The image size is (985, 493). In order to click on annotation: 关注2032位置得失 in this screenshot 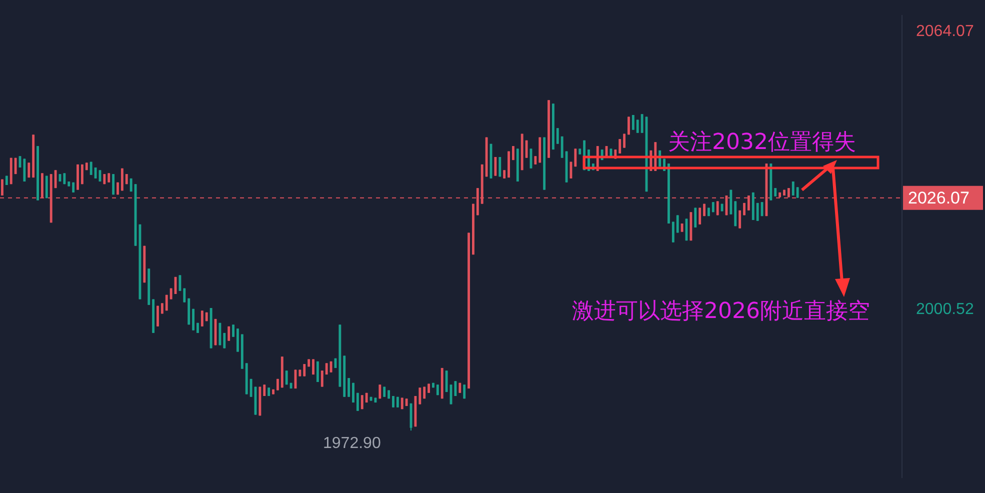, I will do `click(762, 143)`.